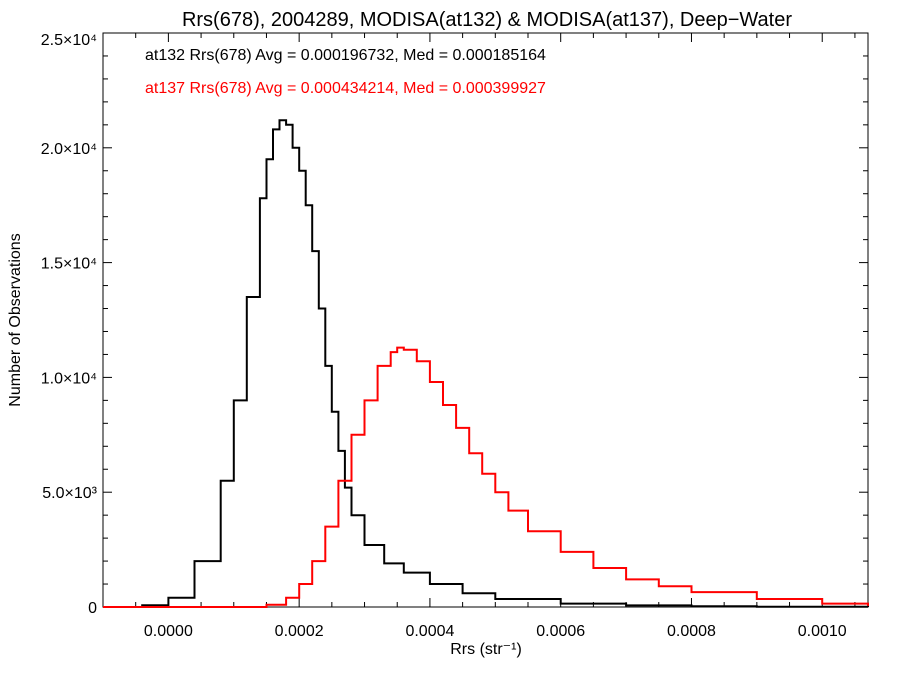 The image size is (900, 675). I want to click on y-tick-label: 0, so click(92, 608).